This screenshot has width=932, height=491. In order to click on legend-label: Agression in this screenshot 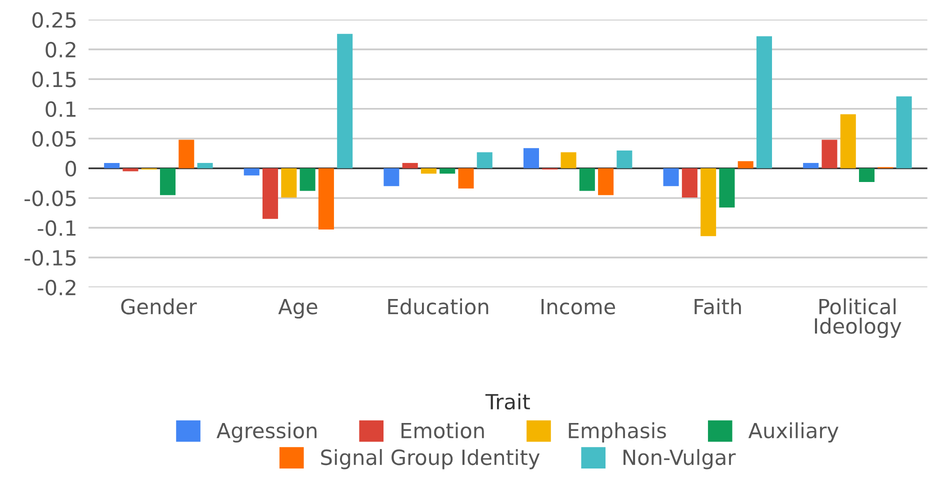, I will do `click(266, 432)`.